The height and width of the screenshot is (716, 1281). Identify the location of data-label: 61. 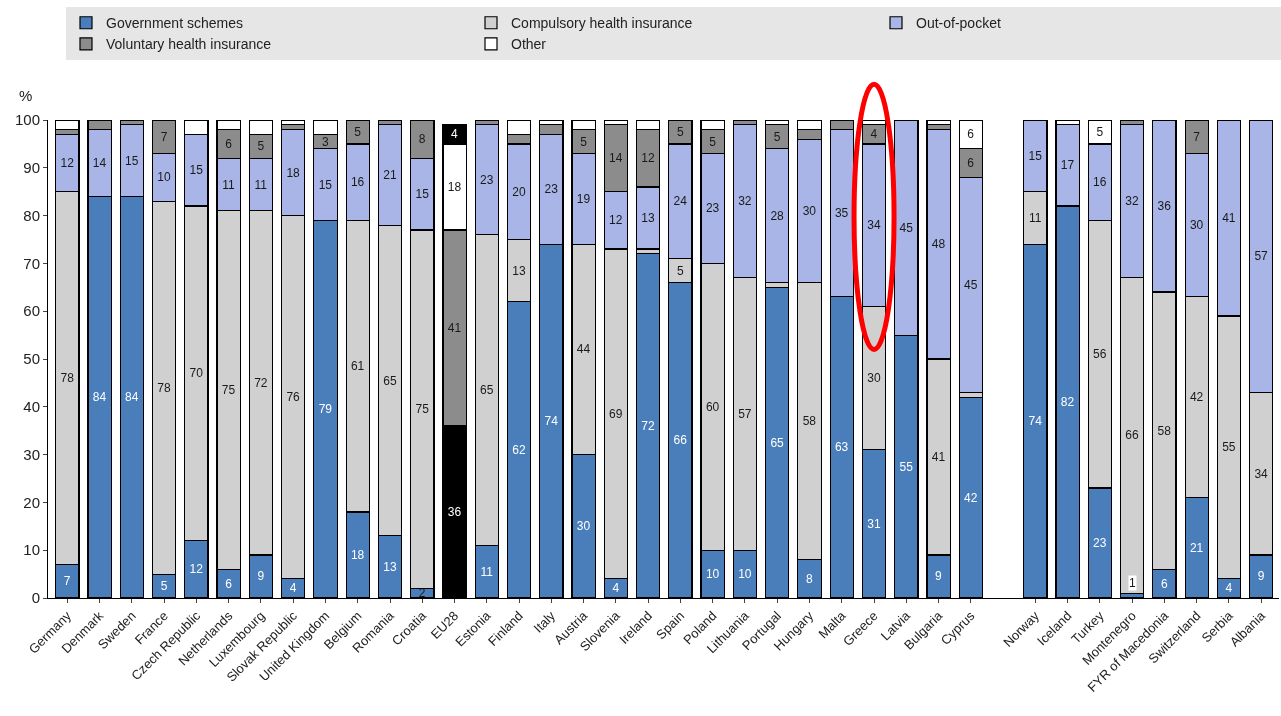
(357, 366).